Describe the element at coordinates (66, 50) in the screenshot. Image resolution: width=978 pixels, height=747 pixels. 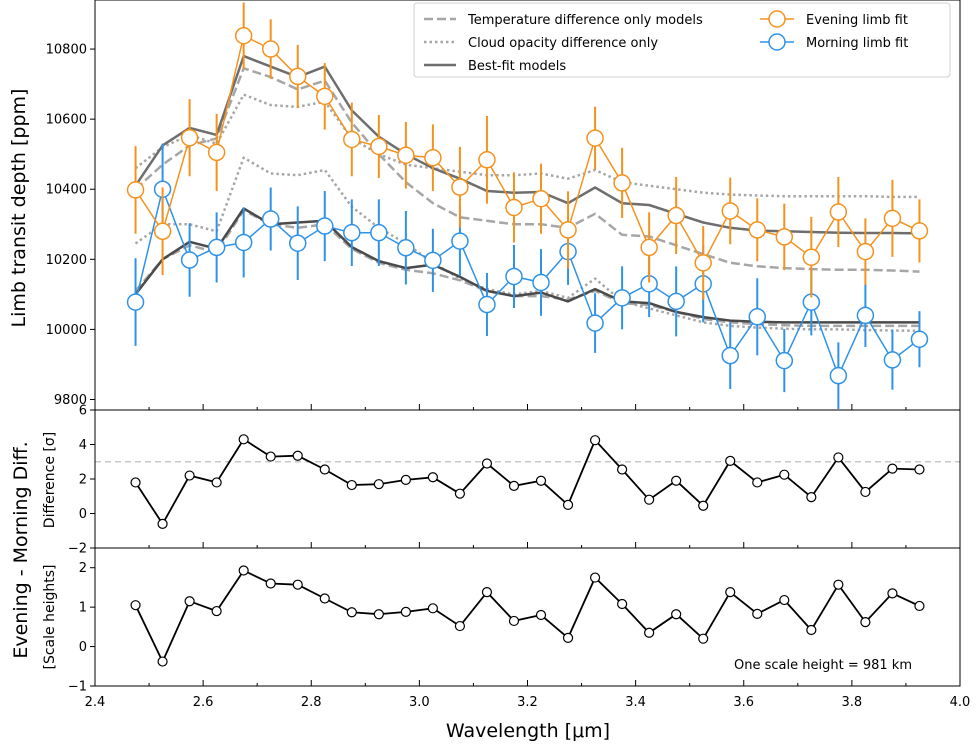
I see `y-tick-label: 10800` at that location.